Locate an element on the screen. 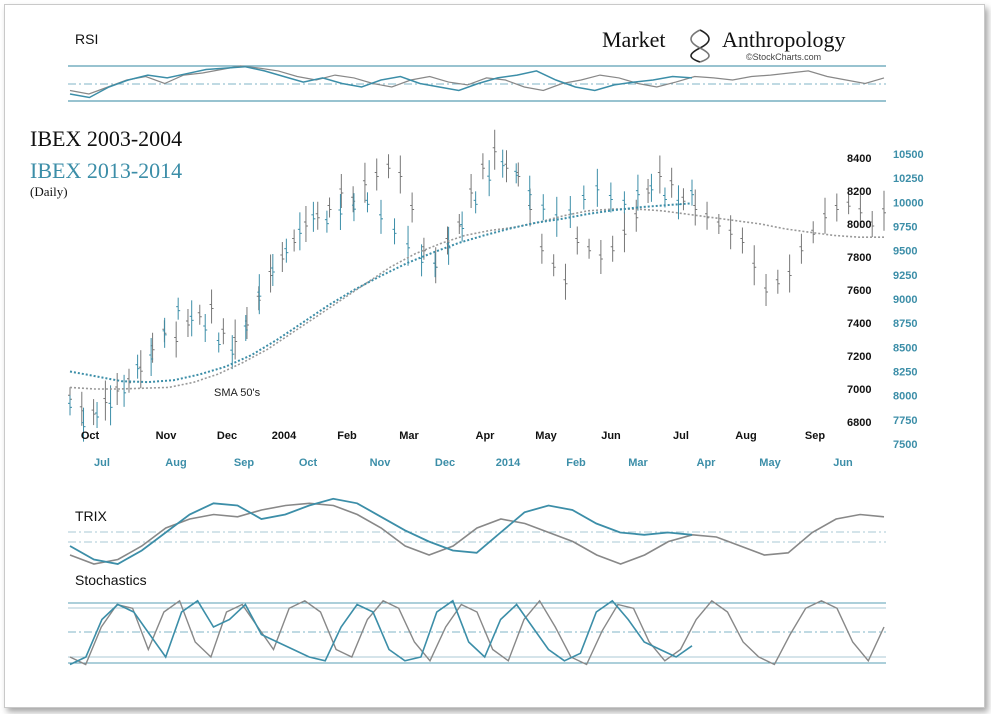  x-bottom-tick-label: Jun is located at coordinates (843, 463).